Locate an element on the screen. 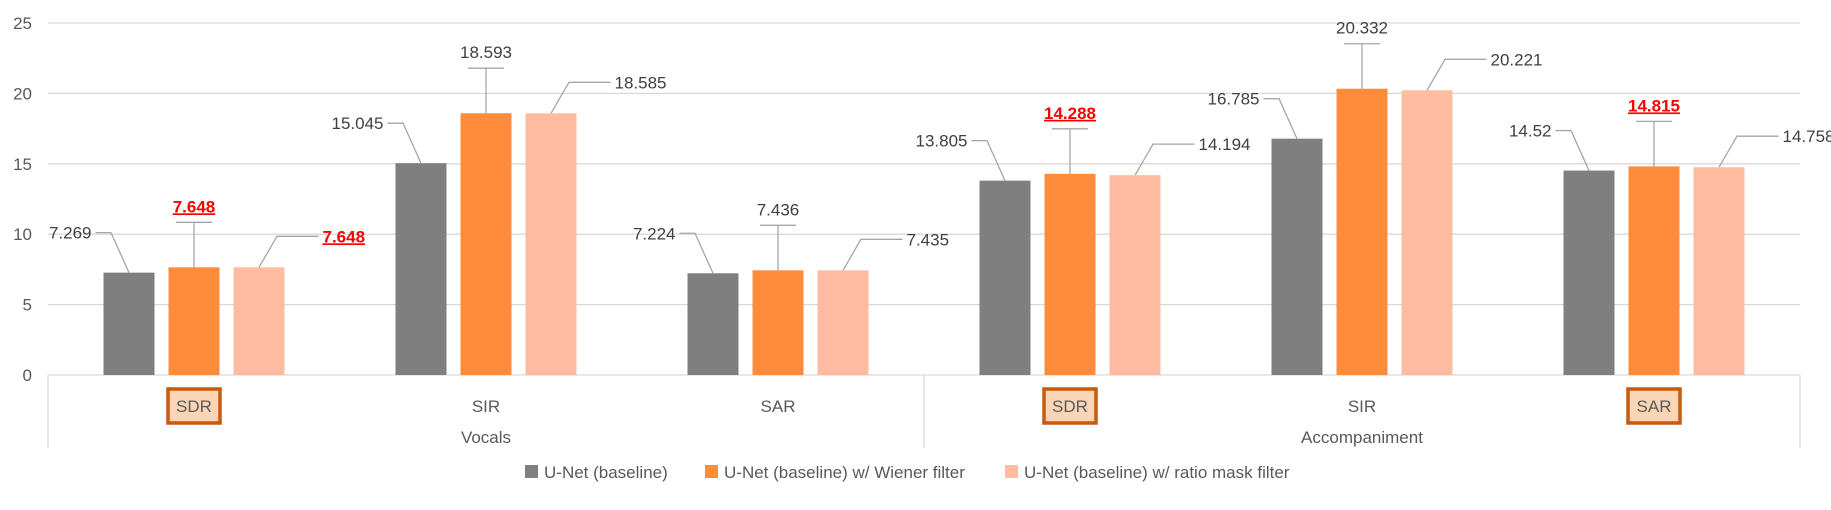 The width and height of the screenshot is (1831, 510). data-label: 7.436 is located at coordinates (778, 209).